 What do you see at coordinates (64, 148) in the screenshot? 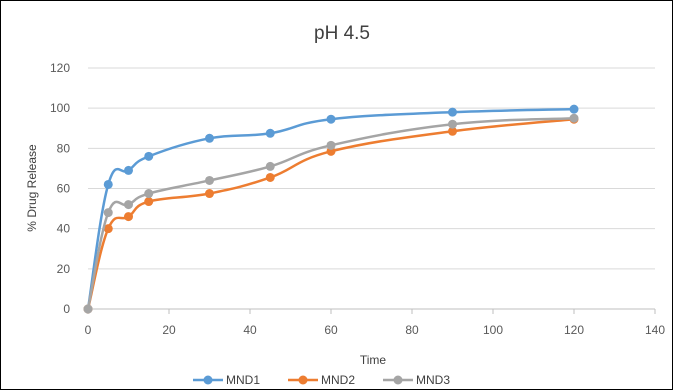
I see `y-tick-label: 80` at bounding box center [64, 148].